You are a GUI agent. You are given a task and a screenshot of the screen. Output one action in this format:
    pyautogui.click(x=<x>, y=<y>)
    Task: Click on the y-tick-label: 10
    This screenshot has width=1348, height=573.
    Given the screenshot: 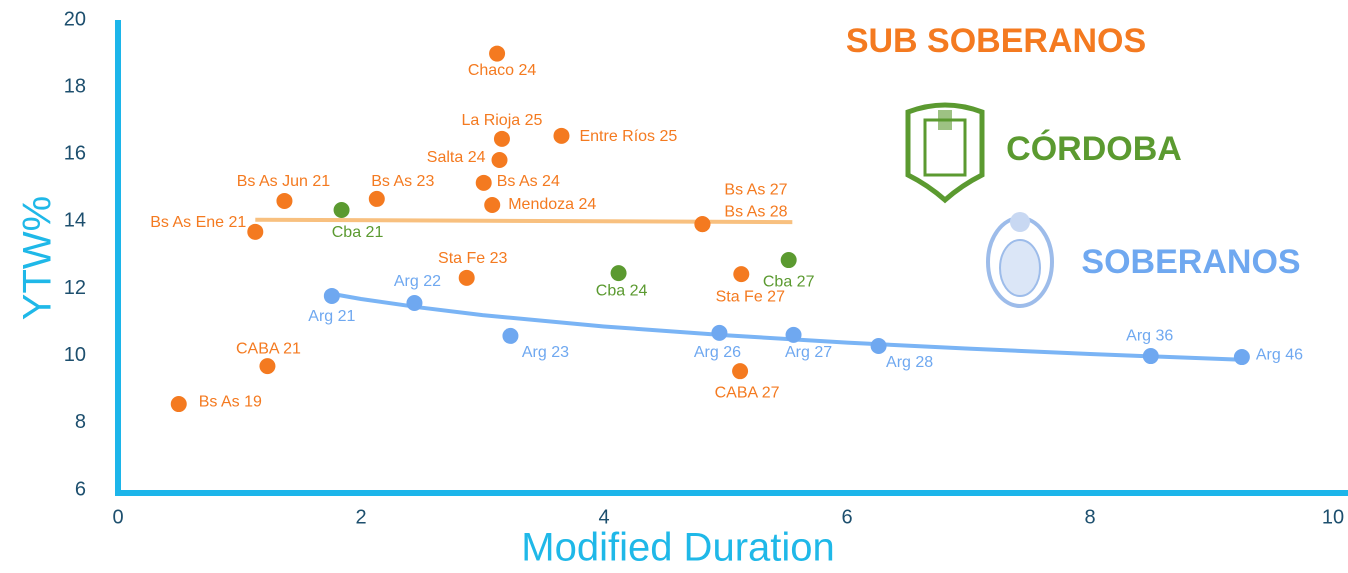 What is the action you would take?
    pyautogui.click(x=75, y=355)
    